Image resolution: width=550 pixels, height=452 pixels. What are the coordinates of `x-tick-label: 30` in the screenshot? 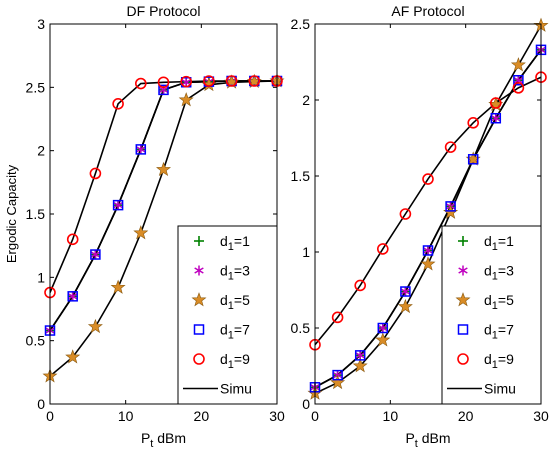 It's located at (277, 416).